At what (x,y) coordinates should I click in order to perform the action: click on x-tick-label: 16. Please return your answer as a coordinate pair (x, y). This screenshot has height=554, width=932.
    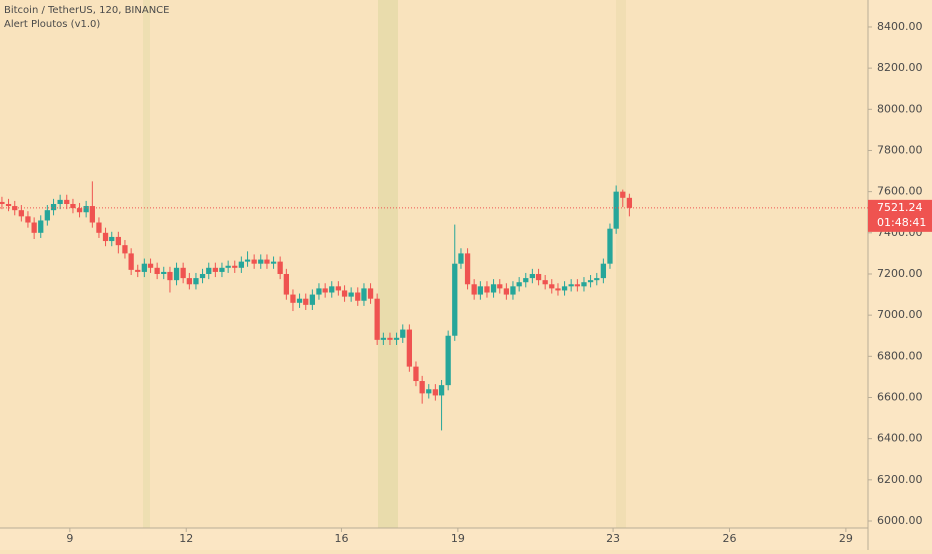
    Looking at the image, I should click on (341, 538).